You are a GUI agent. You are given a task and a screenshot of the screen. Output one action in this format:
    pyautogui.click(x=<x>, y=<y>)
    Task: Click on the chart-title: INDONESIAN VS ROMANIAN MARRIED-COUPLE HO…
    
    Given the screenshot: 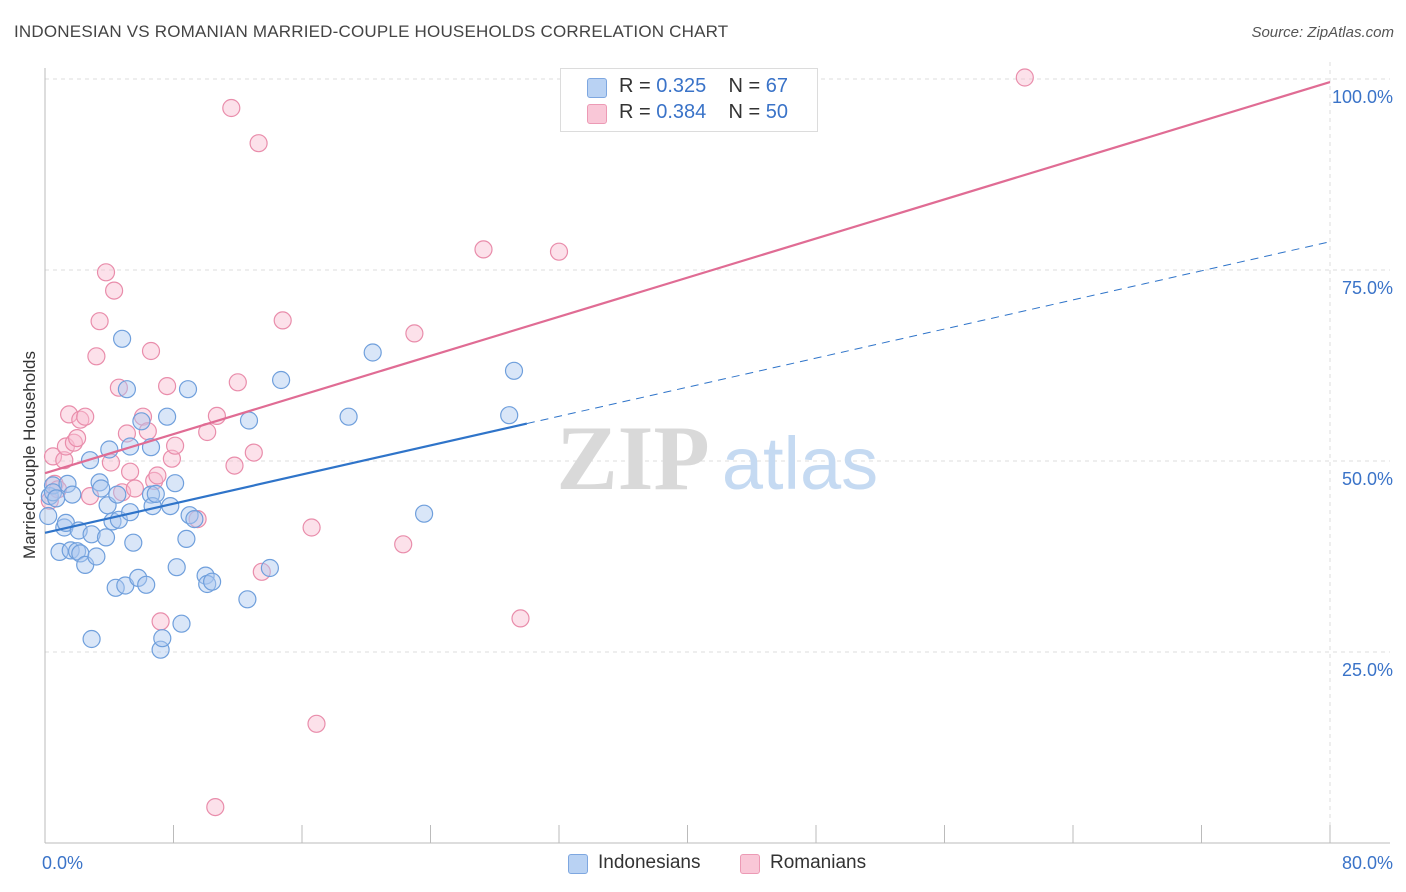 What is the action you would take?
    pyautogui.click(x=371, y=31)
    